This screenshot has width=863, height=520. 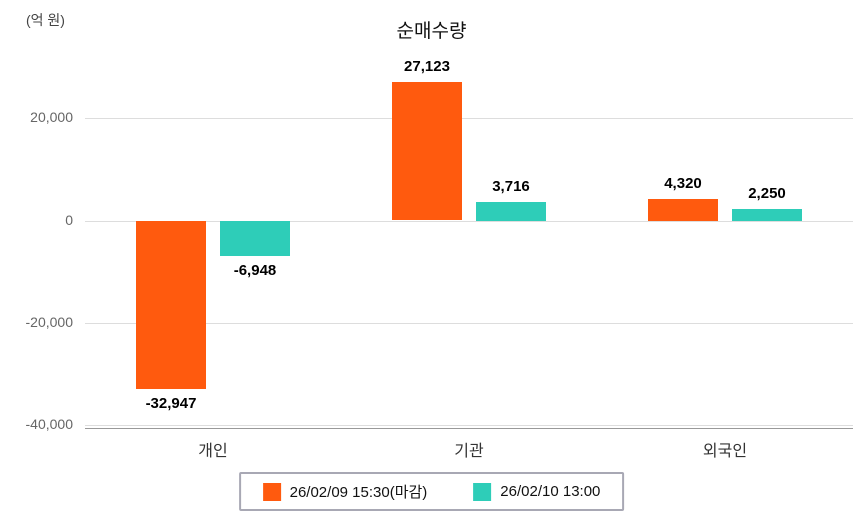 I want to click on bar-s2-c0, so click(x=255, y=238).